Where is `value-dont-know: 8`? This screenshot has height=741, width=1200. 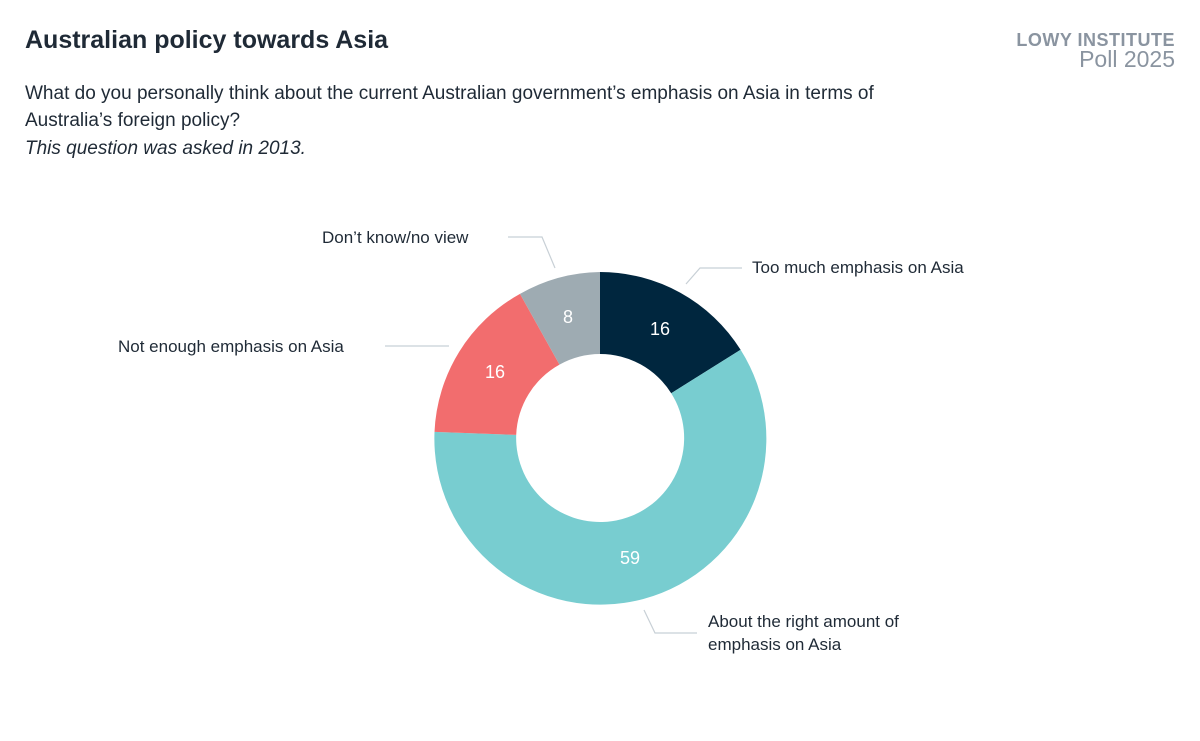 value-dont-know: 8 is located at coordinates (568, 317).